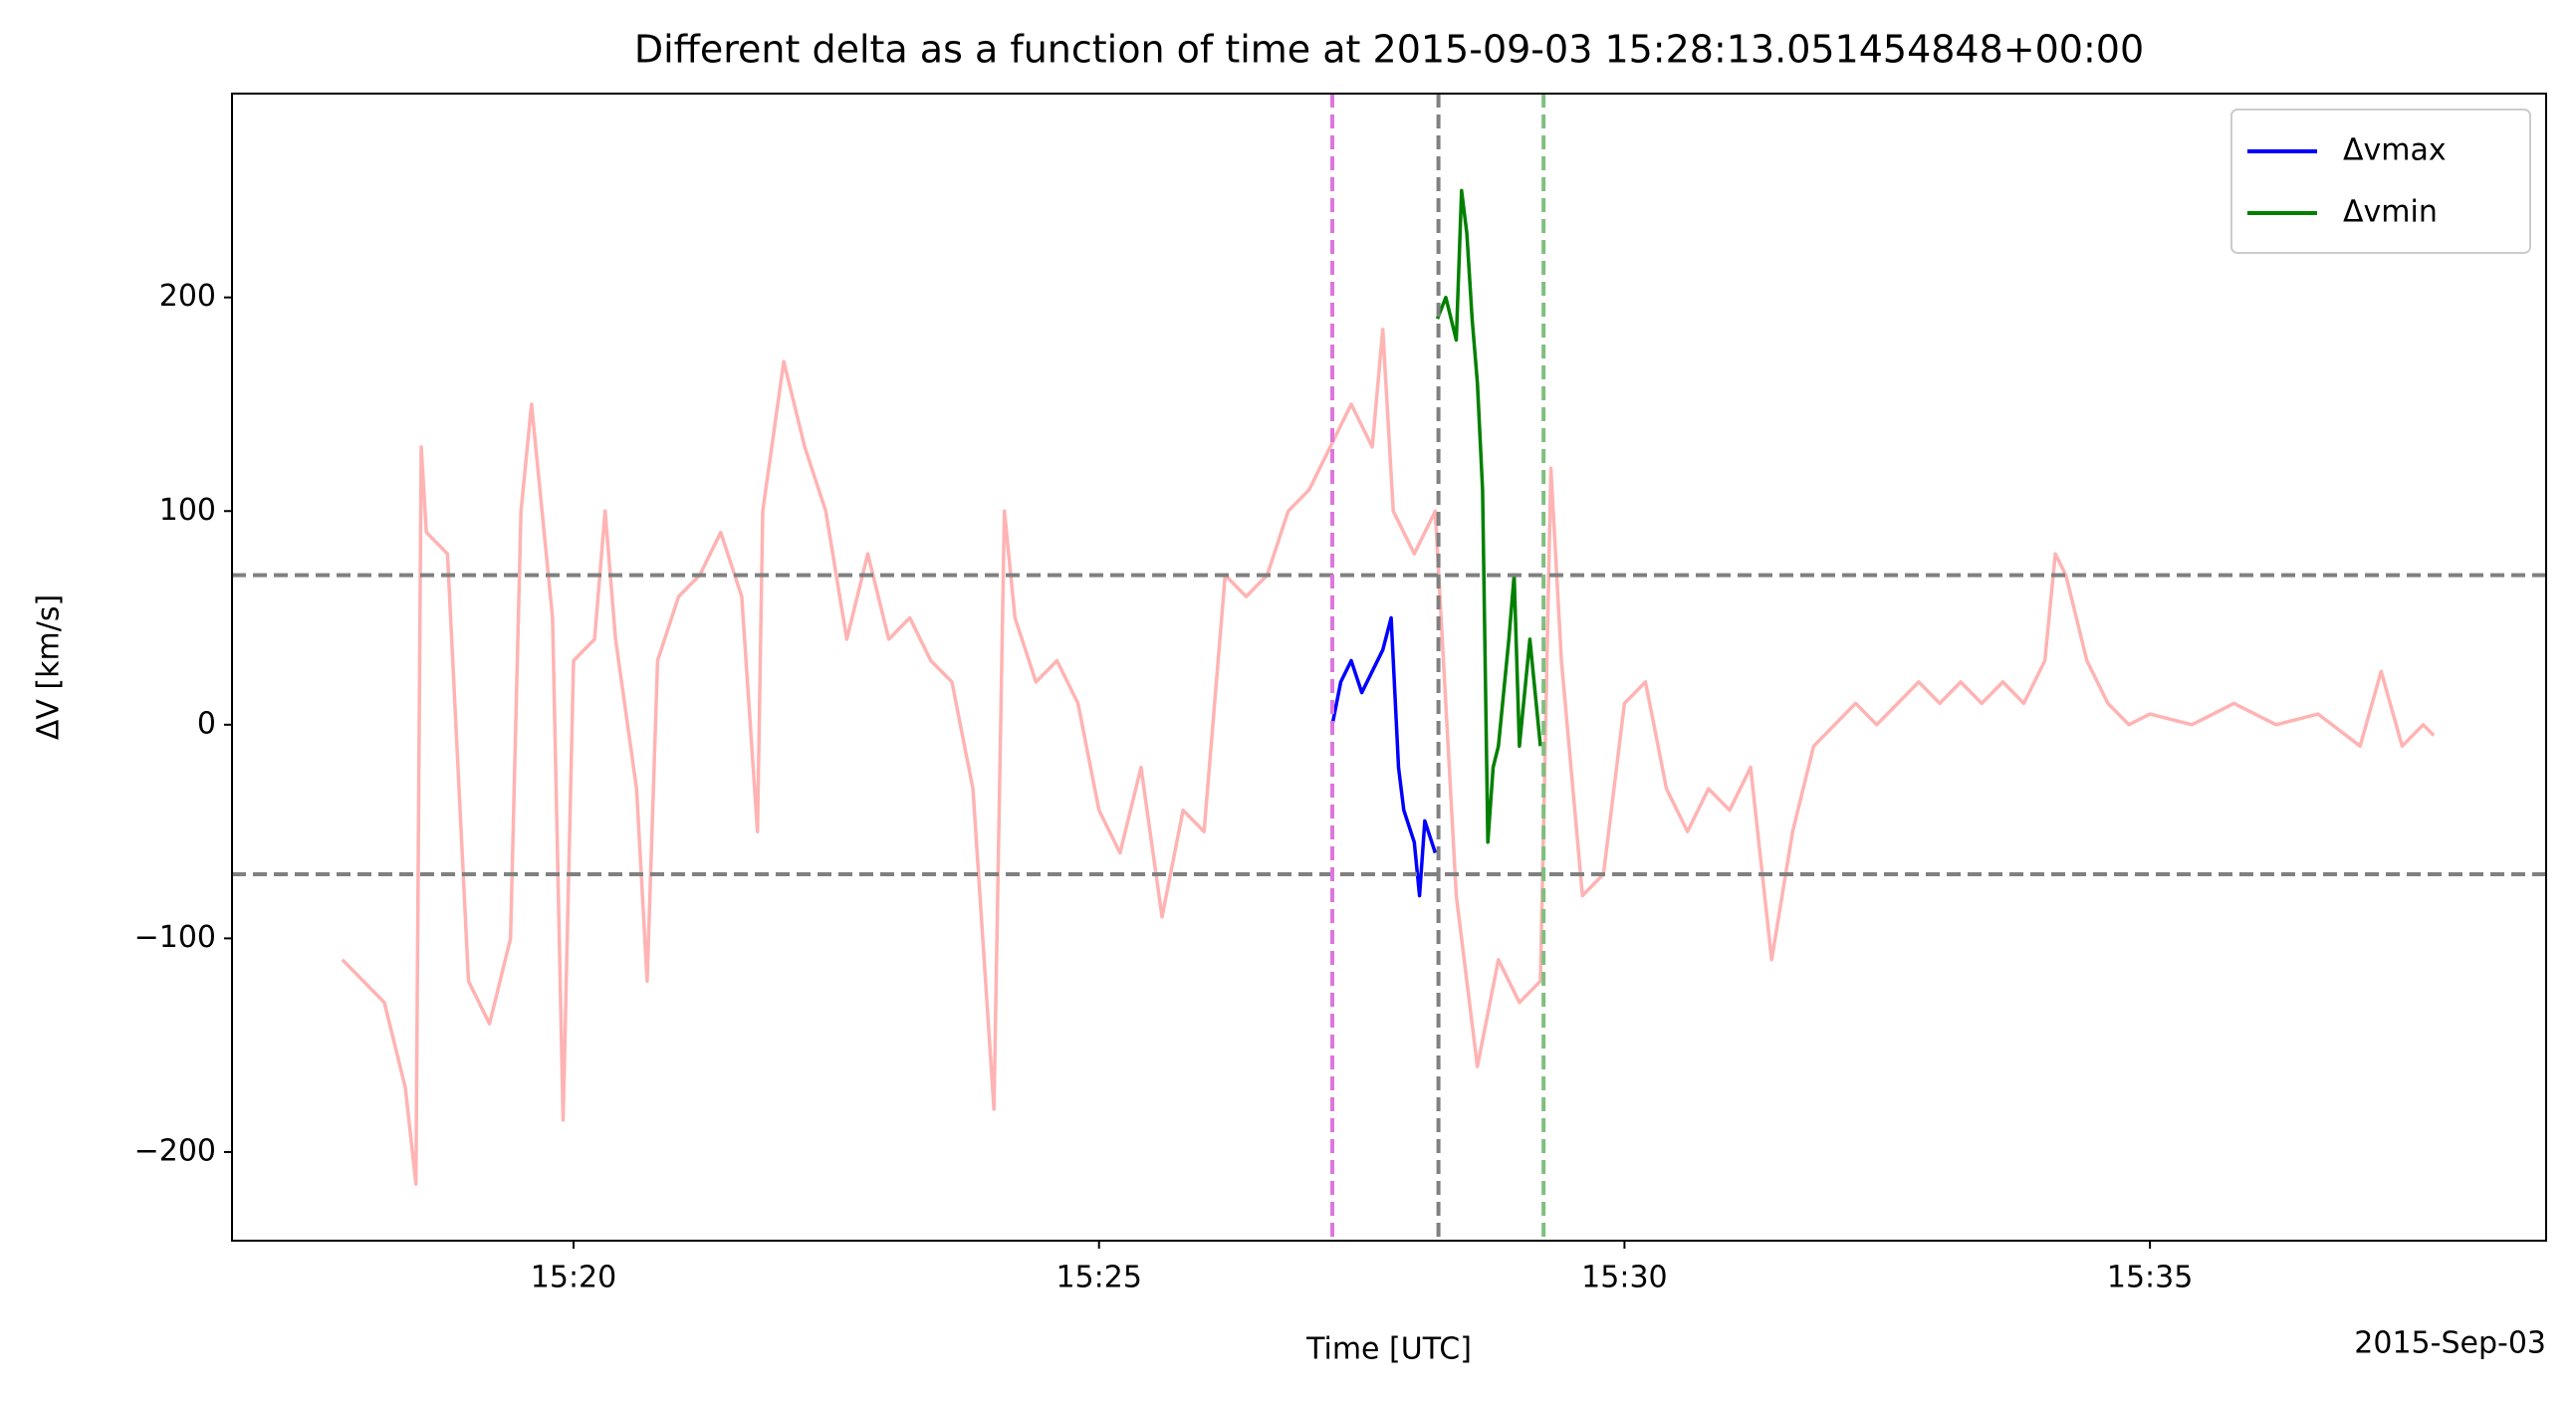  Describe the element at coordinates (175, 1150) in the screenshot. I see `y-tick-label: −200` at that location.